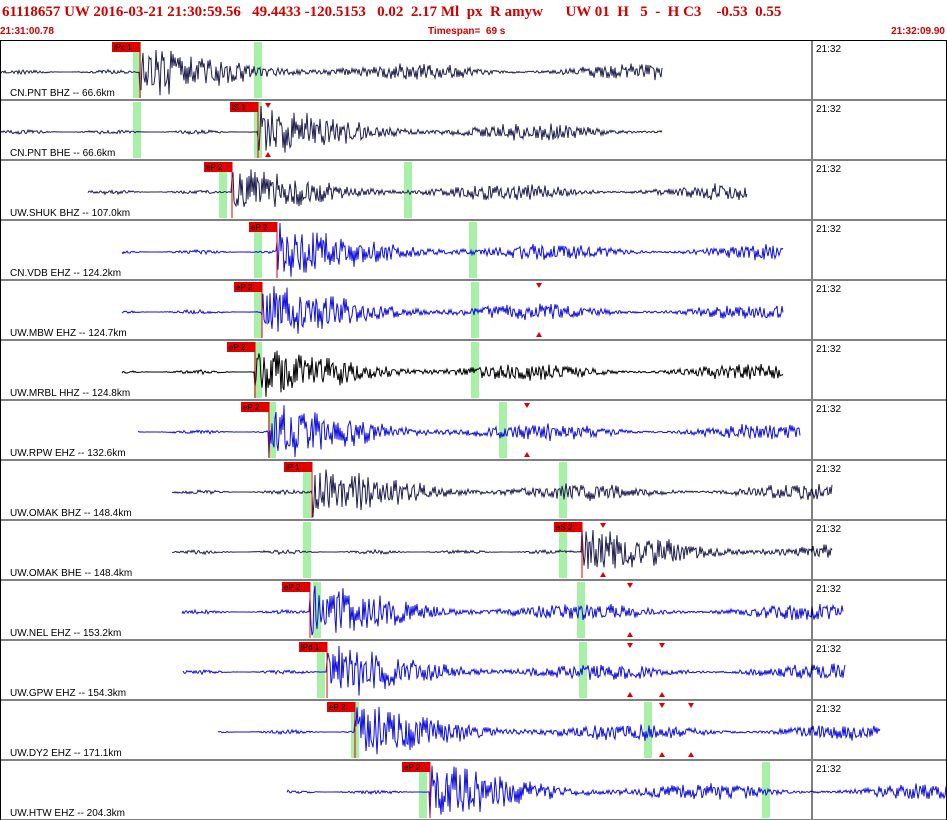 The width and height of the screenshot is (947, 820). I want to click on station-label: CN.PNT BHE -- 66.6km, so click(62, 153).